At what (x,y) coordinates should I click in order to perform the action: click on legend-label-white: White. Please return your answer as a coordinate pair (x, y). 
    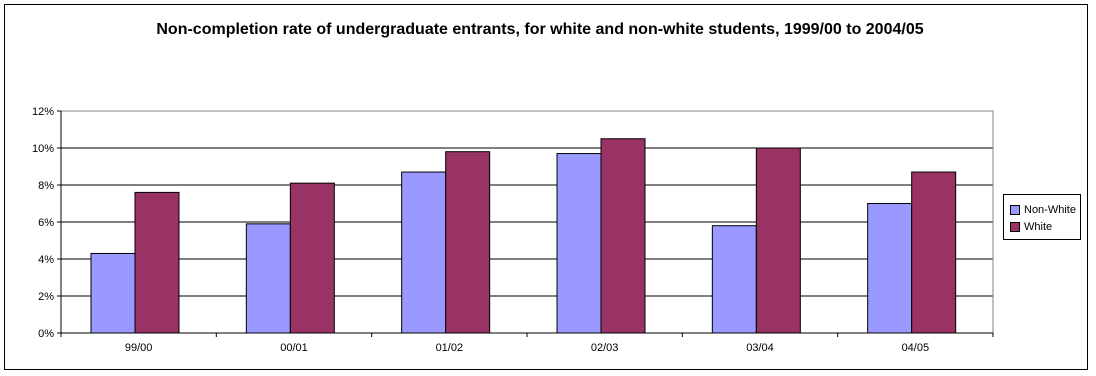
    Looking at the image, I should click on (1038, 227).